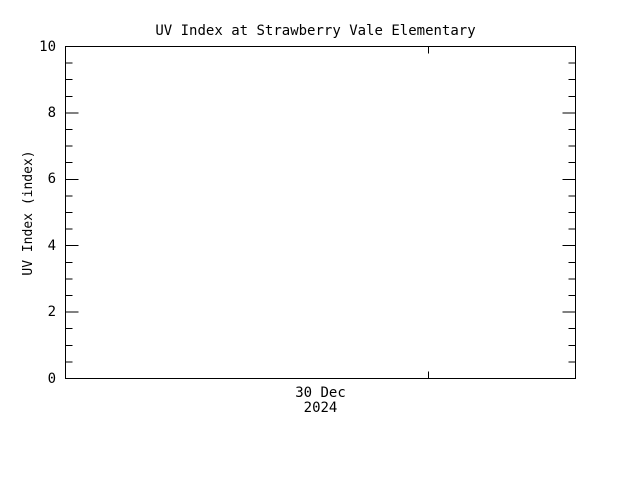 Image resolution: width=640 pixels, height=480 pixels. What do you see at coordinates (320, 408) in the screenshot?
I see `x-axis-date-line2: 2024` at bounding box center [320, 408].